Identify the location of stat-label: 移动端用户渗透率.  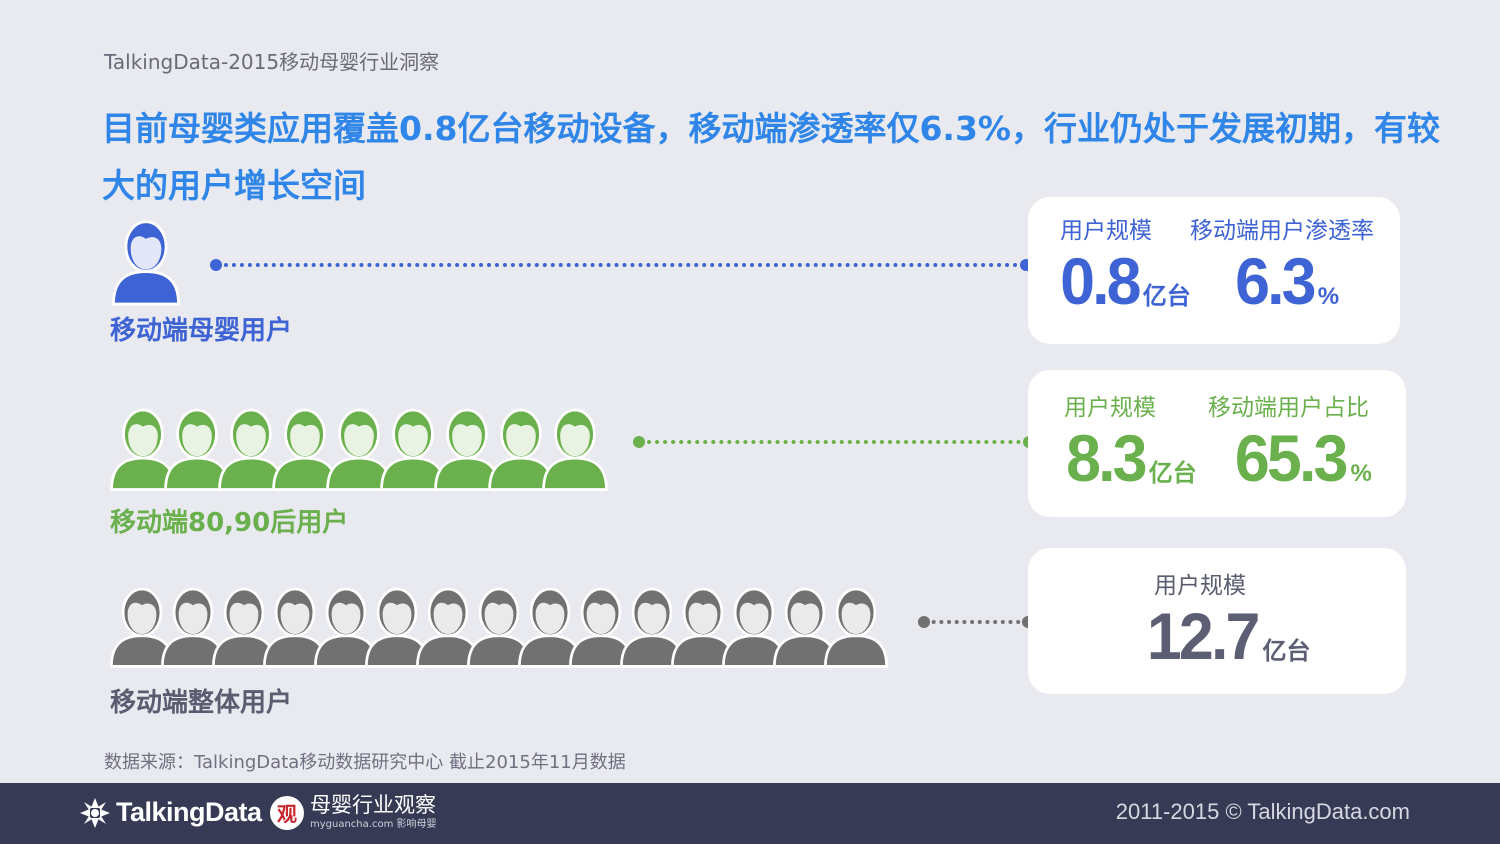
(1282, 231).